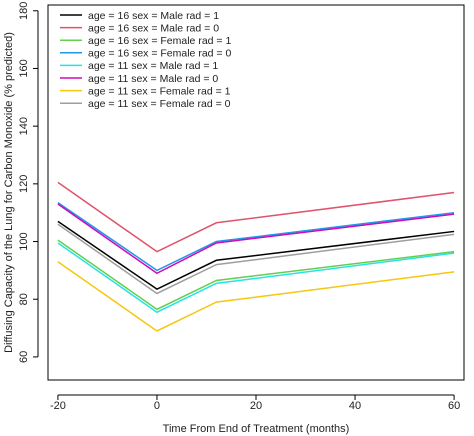  I want to click on legend-label: age = 16 sex = Female rad = 0, so click(159, 54).